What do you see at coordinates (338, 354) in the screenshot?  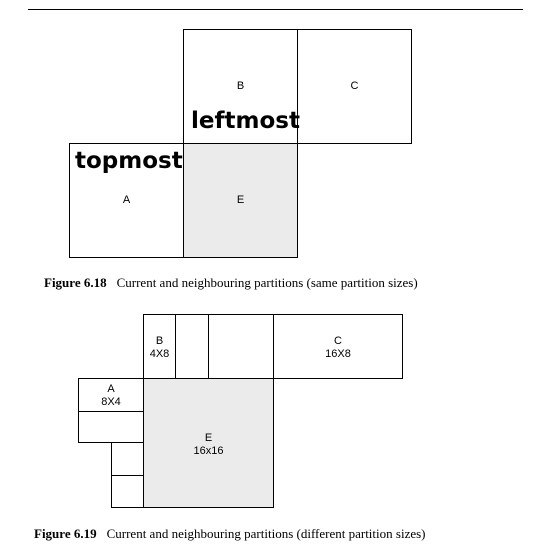 I see `partition-c-size: 16X8` at bounding box center [338, 354].